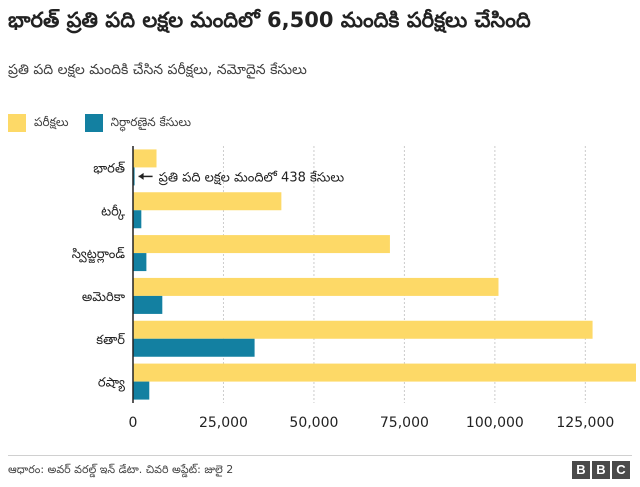 The height and width of the screenshot is (487, 640). Describe the element at coordinates (585, 423) in the screenshot. I see `x-tick-label: 125,000` at that location.